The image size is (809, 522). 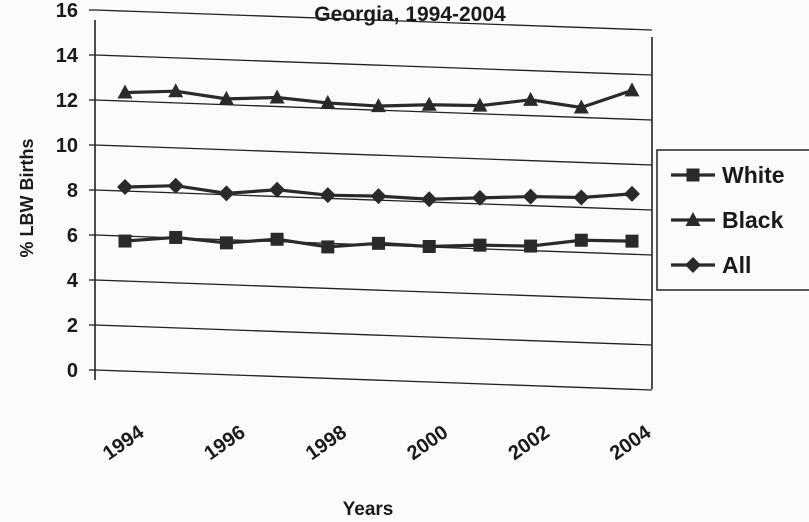 What do you see at coordinates (427, 443) in the screenshot?
I see `x-tick-label: 2000` at bounding box center [427, 443].